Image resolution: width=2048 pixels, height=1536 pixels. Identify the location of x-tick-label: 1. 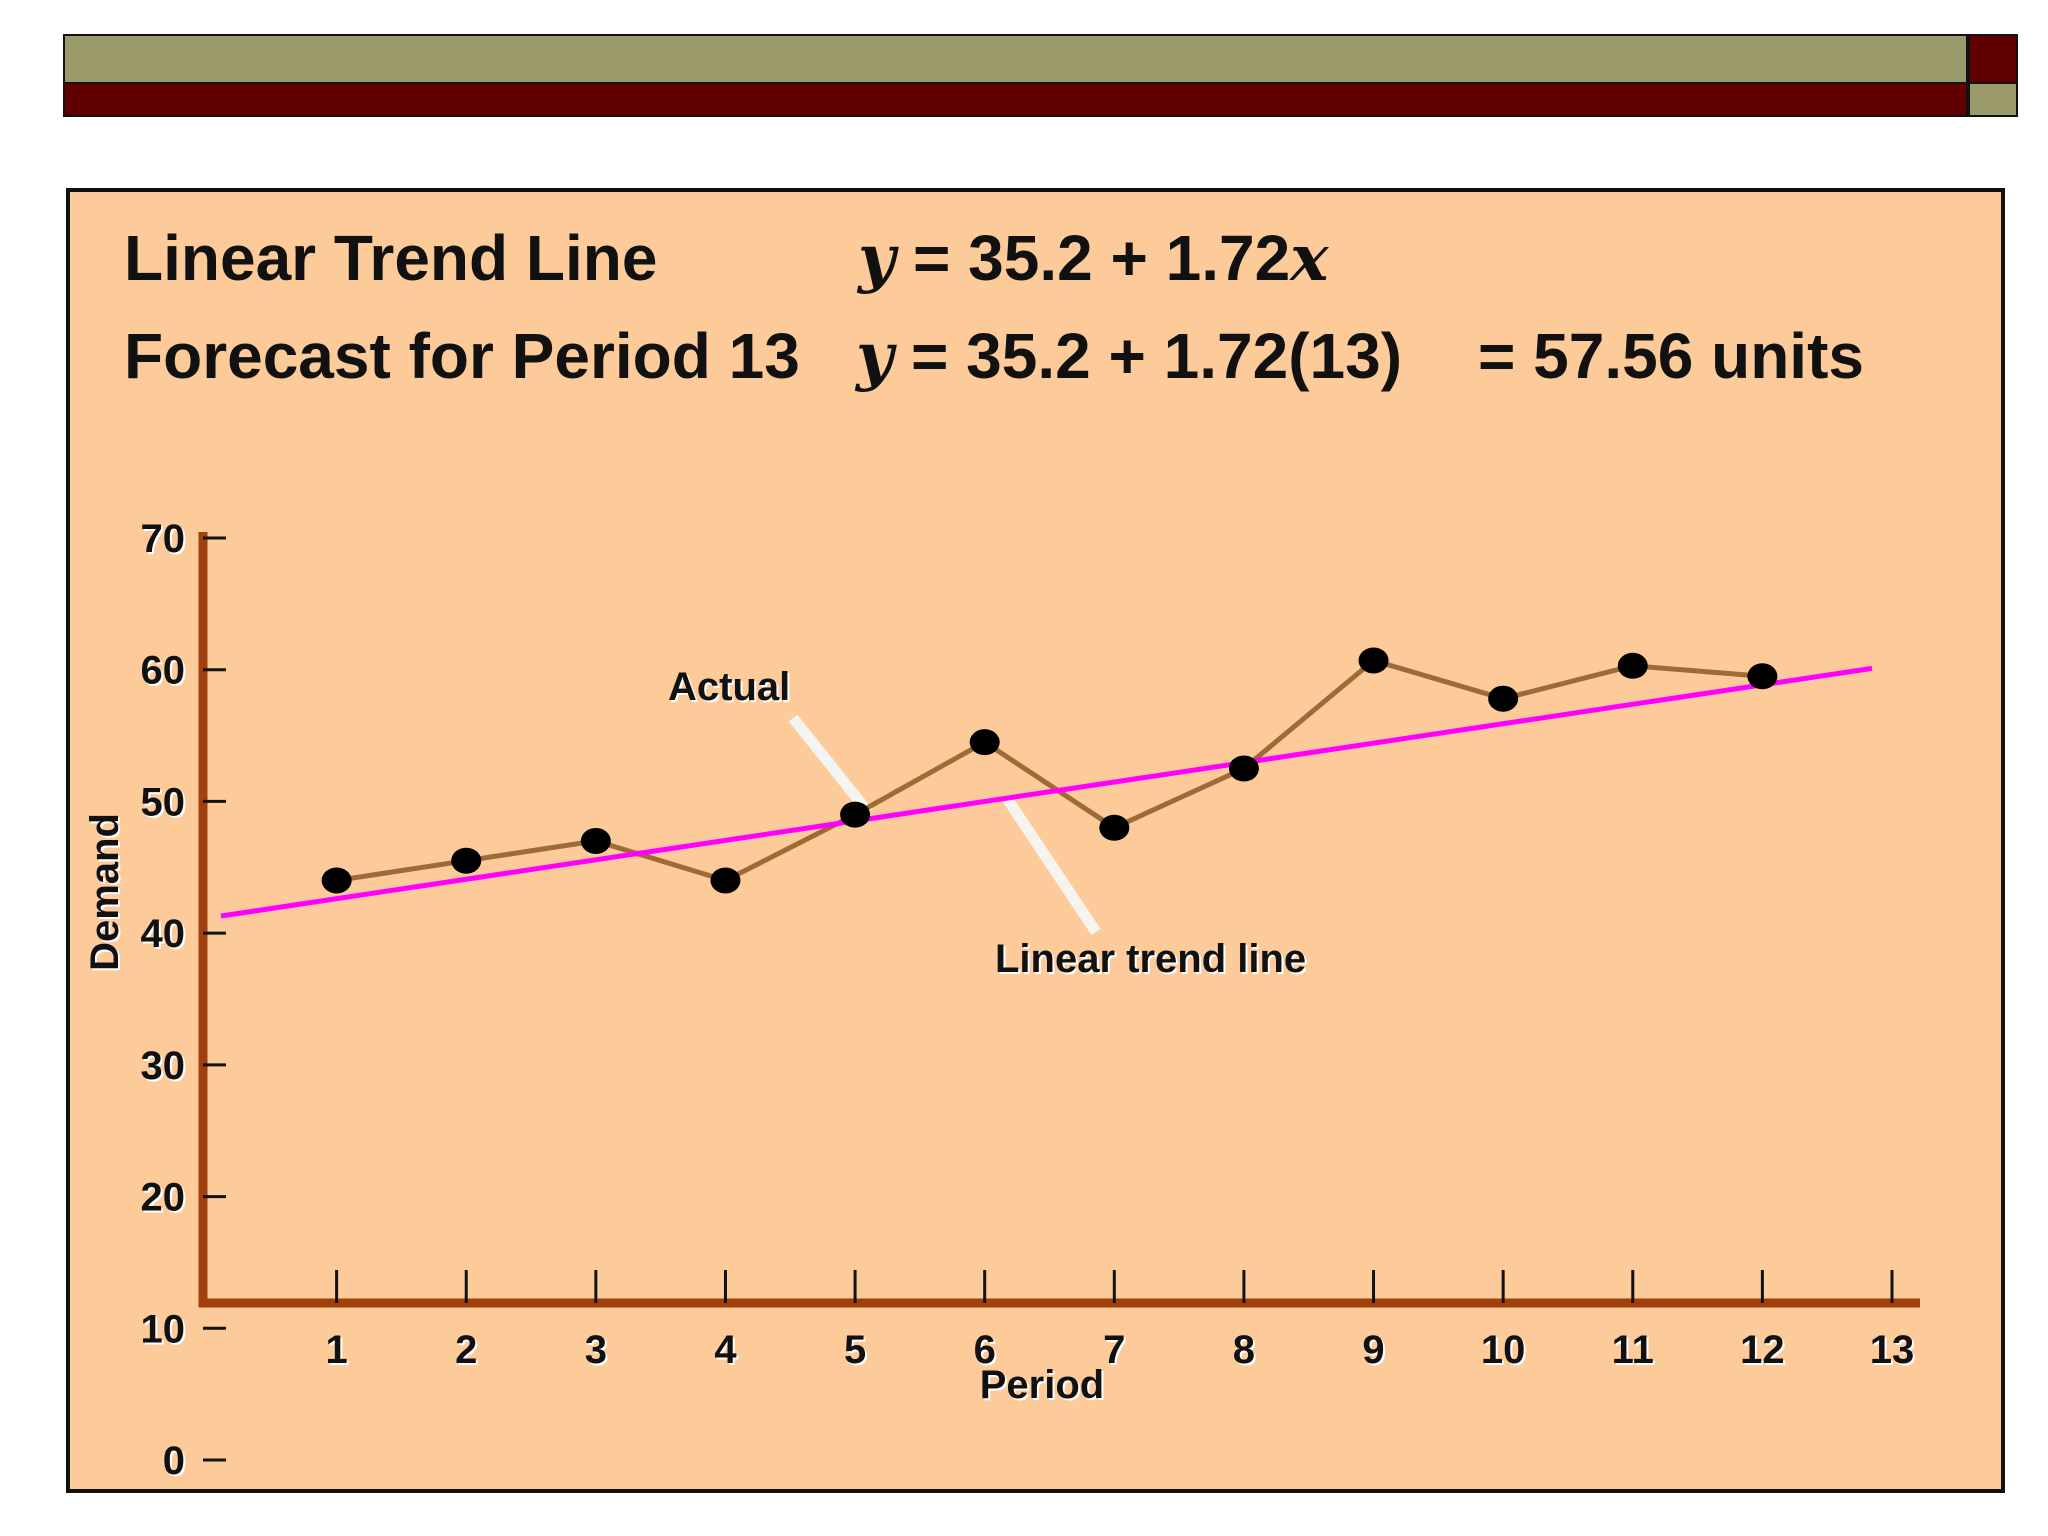
(336, 1350).